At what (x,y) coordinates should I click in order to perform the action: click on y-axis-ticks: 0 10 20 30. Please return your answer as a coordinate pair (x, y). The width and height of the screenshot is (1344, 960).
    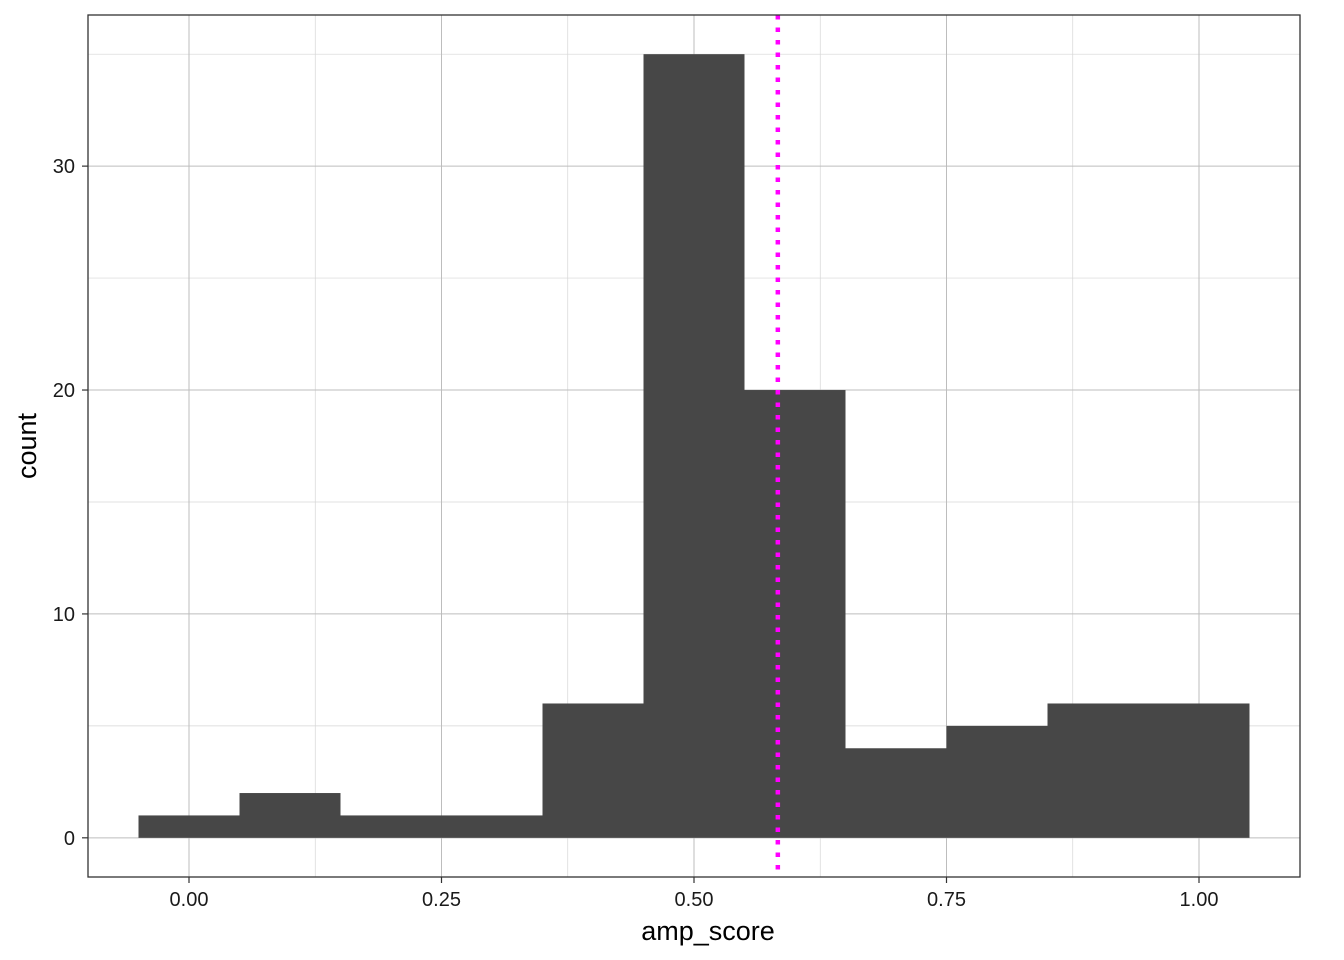
    Looking at the image, I should click on (70, 503).